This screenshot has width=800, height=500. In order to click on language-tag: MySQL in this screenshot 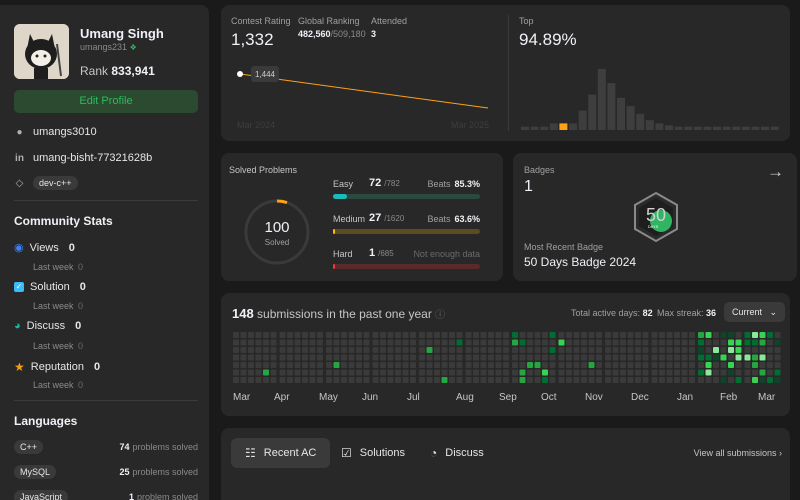, I will do `click(35, 472)`.